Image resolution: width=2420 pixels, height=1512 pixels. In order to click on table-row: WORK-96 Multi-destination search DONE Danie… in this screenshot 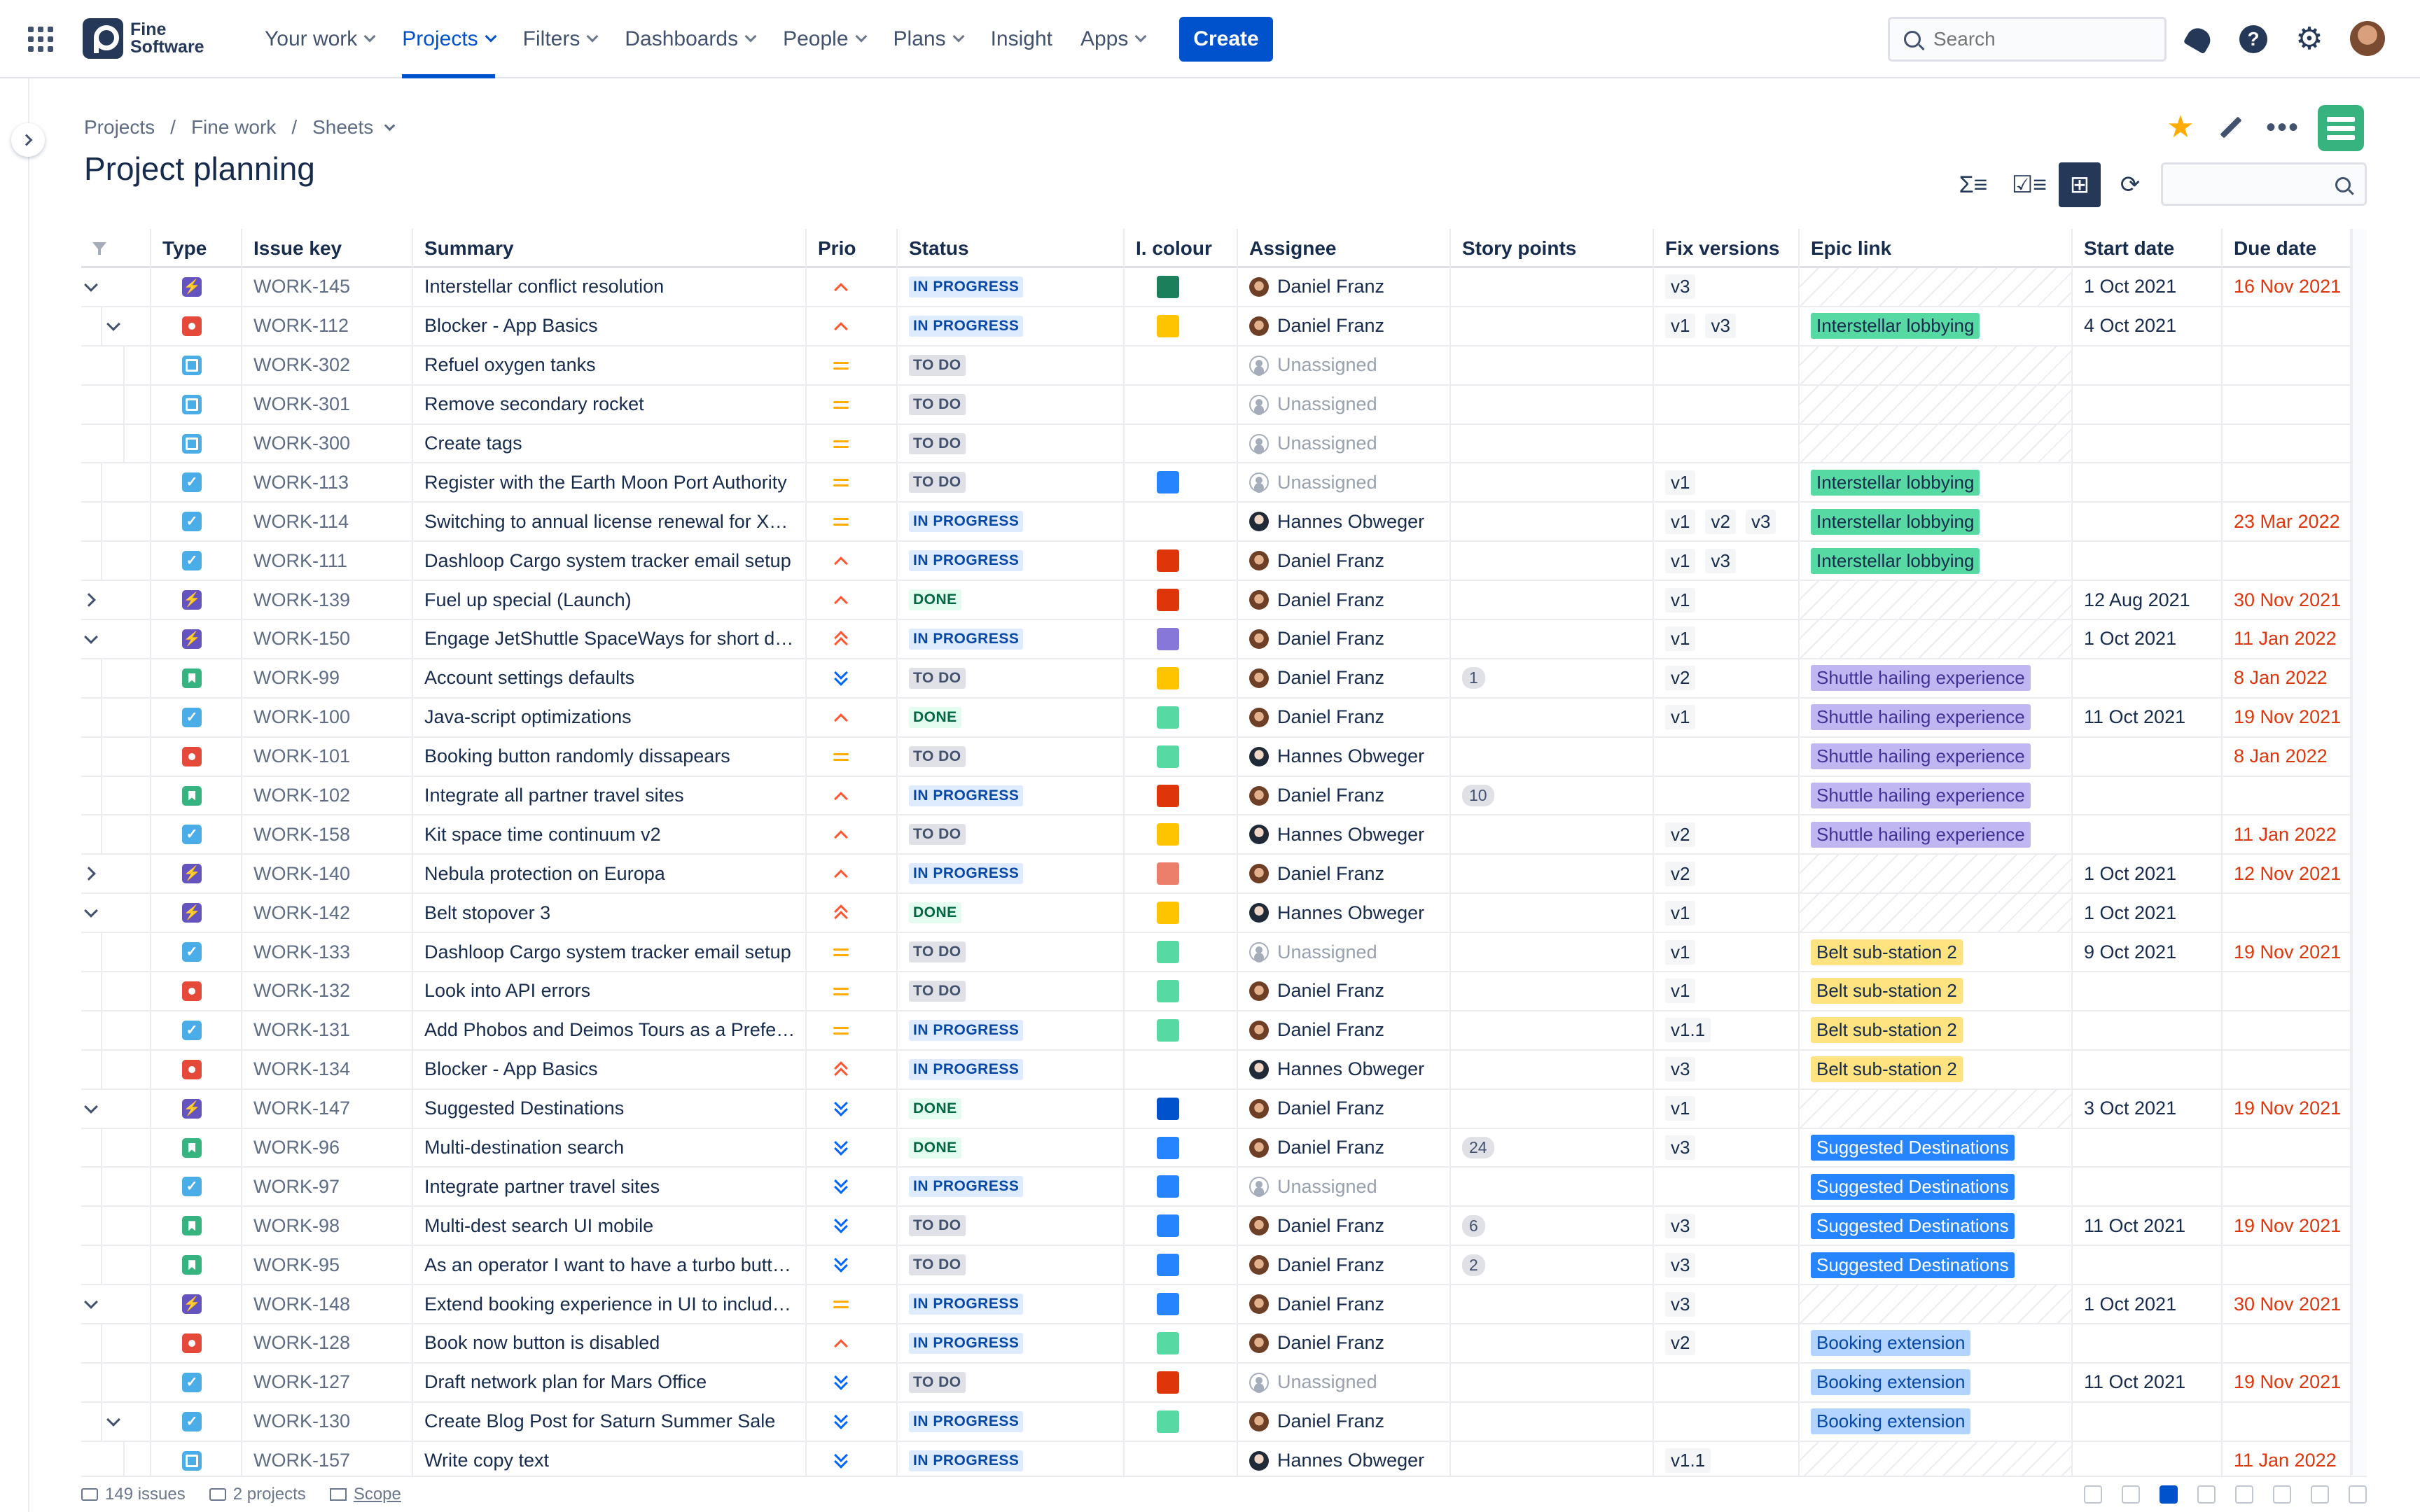, I will do `click(1224, 1148)`.